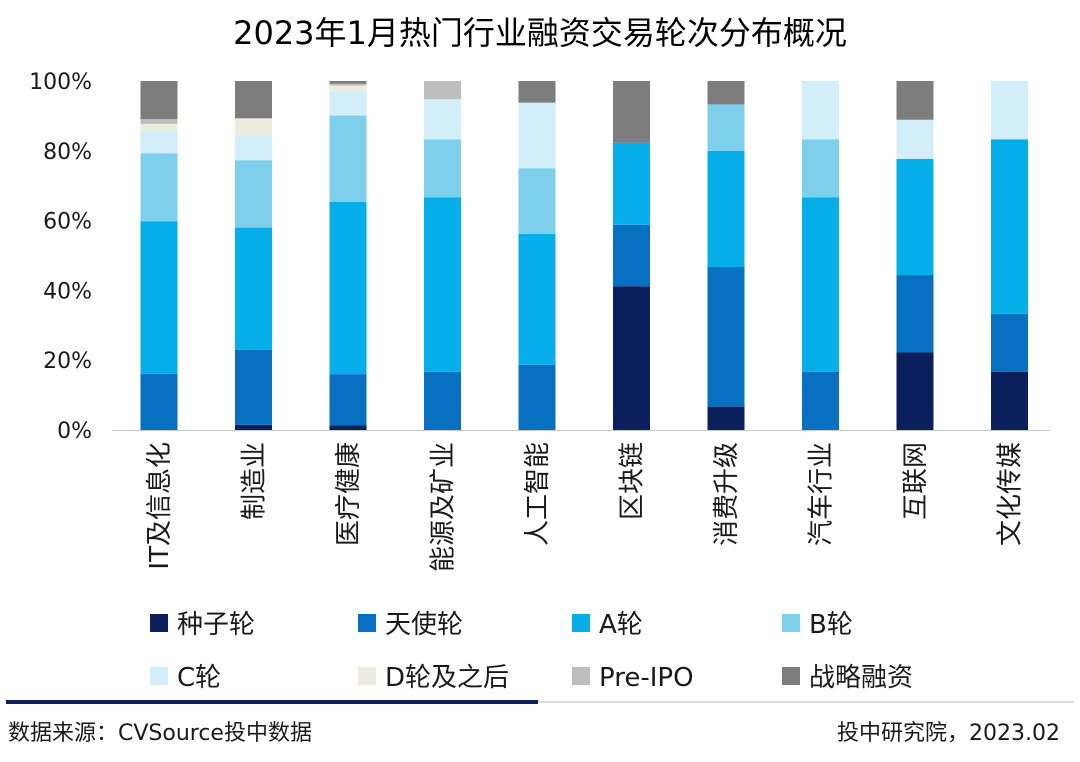 The image size is (1080, 762). Describe the element at coordinates (861, 678) in the screenshot. I see `legend-label: 战略融资` at that location.